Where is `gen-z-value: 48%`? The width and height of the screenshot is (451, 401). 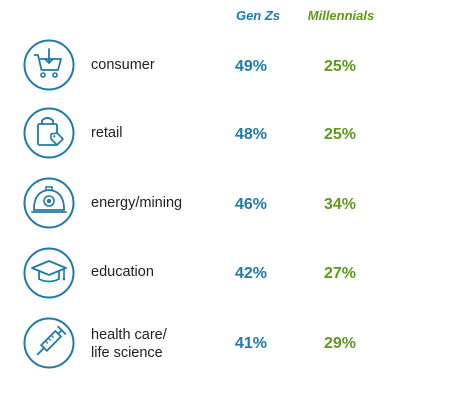
gen-z-value: 48% is located at coordinates (251, 134).